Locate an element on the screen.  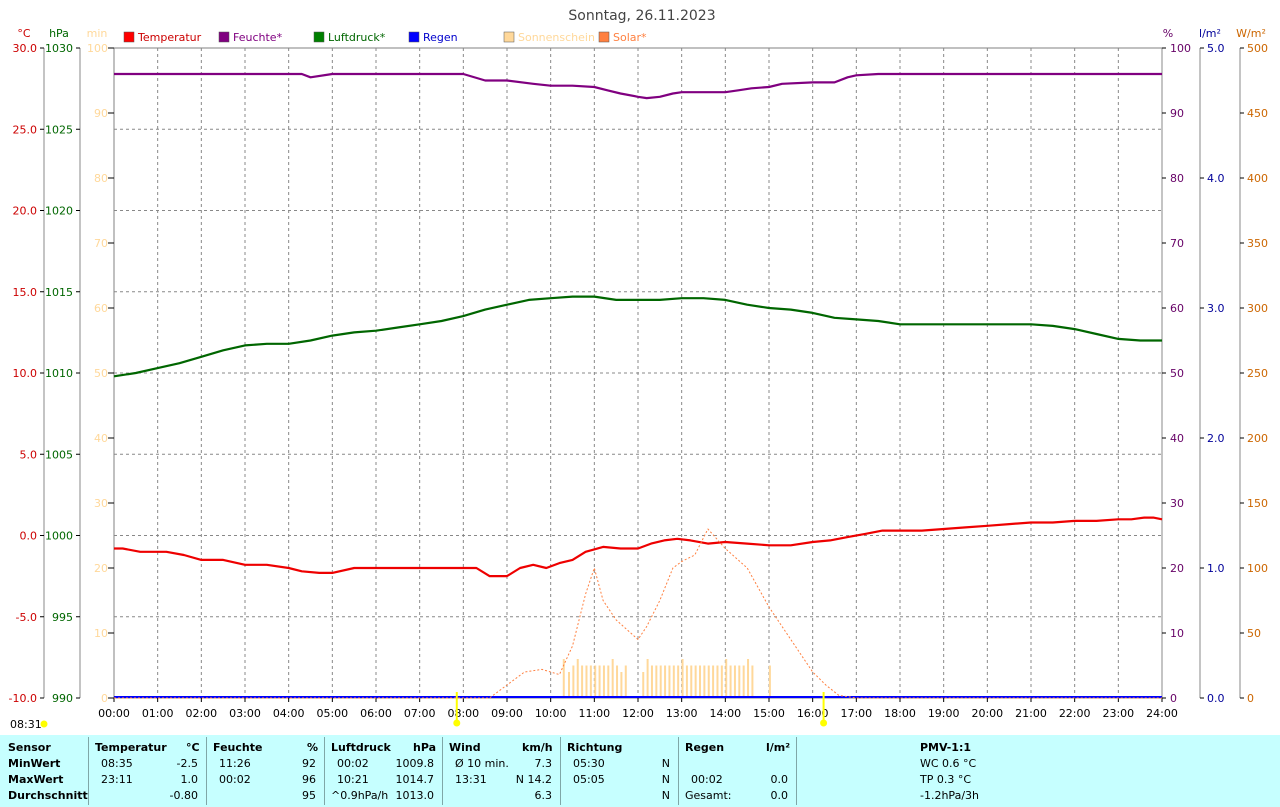
avg-wind-value: 6.3 is located at coordinates (543, 795).